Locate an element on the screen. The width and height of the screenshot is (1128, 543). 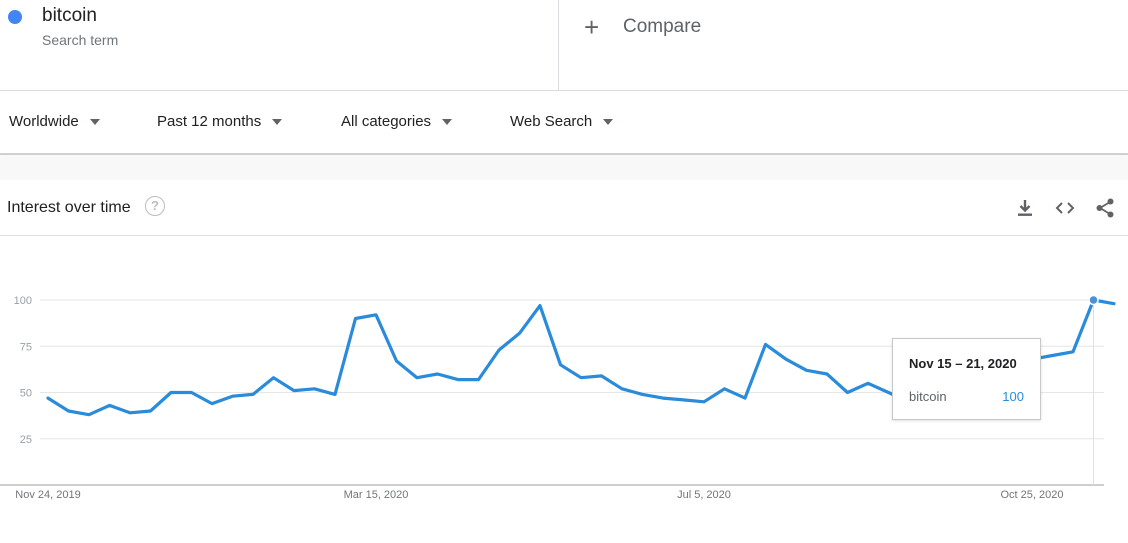
chart-tooltip: Nov 15 – 21, 2020 bitcoin 100 is located at coordinates (966, 379).